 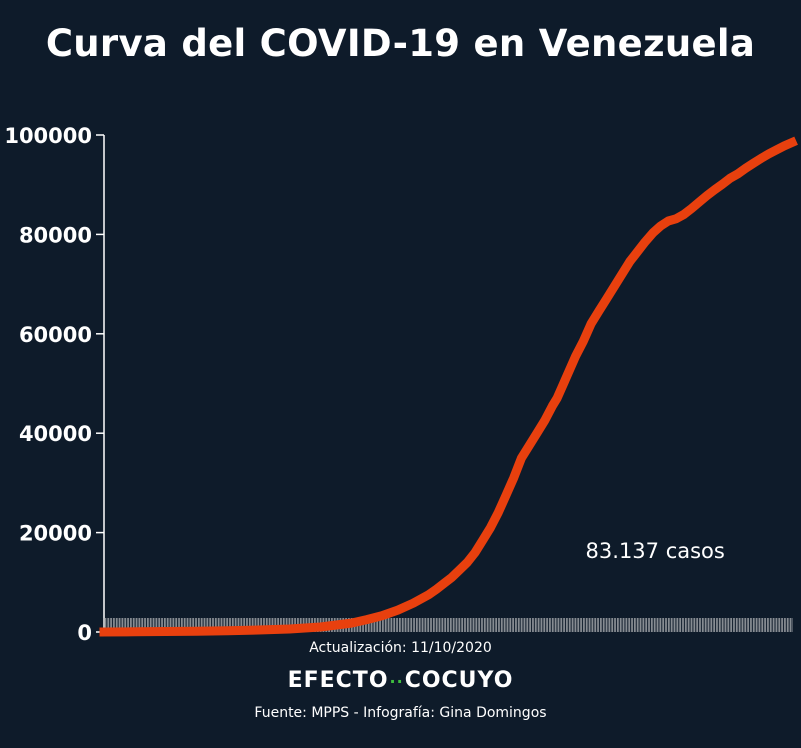 I want to click on brand-logo: EFECTO··COCUYO, so click(x=400, y=680).